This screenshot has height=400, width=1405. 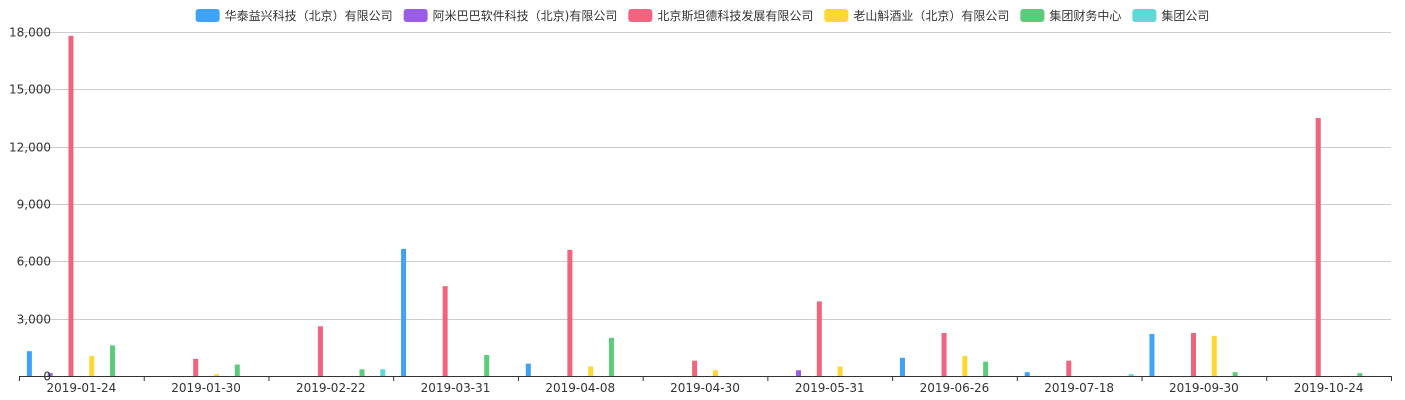 What do you see at coordinates (1329, 388) in the screenshot?
I see `x-tick-label: 2019-10-24` at bounding box center [1329, 388].